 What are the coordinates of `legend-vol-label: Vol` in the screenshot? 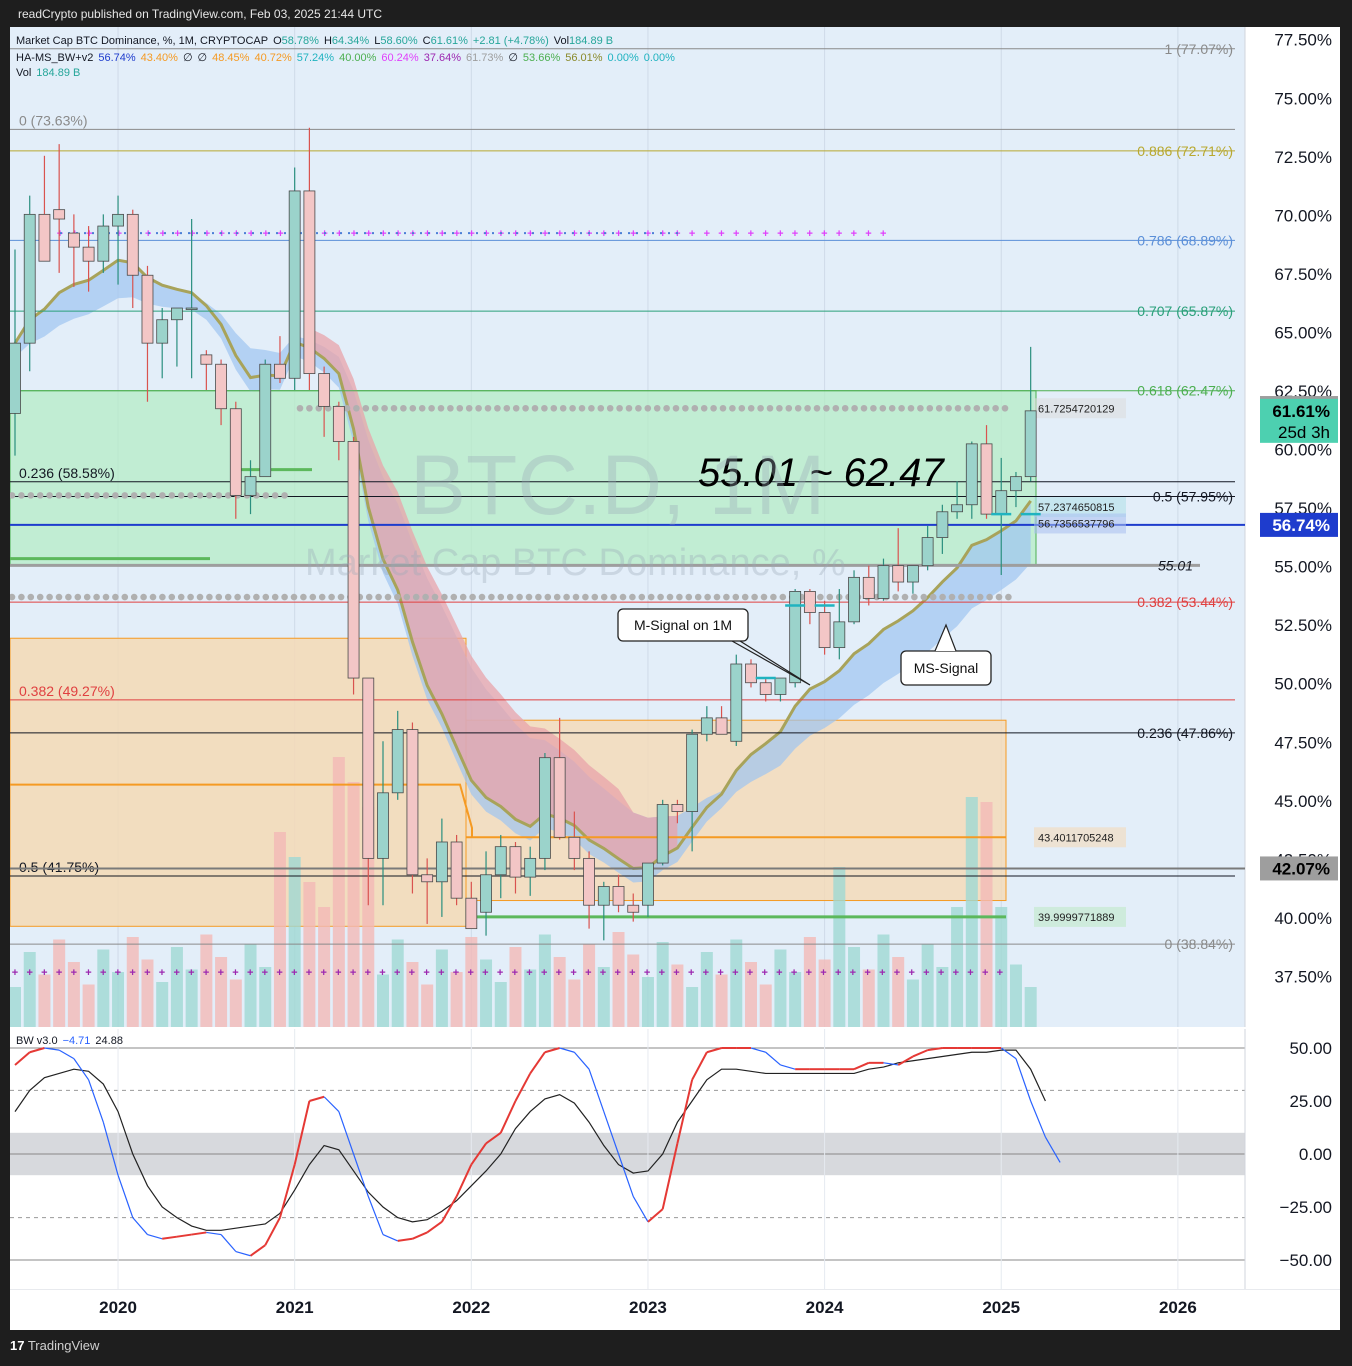 It's located at (24, 73).